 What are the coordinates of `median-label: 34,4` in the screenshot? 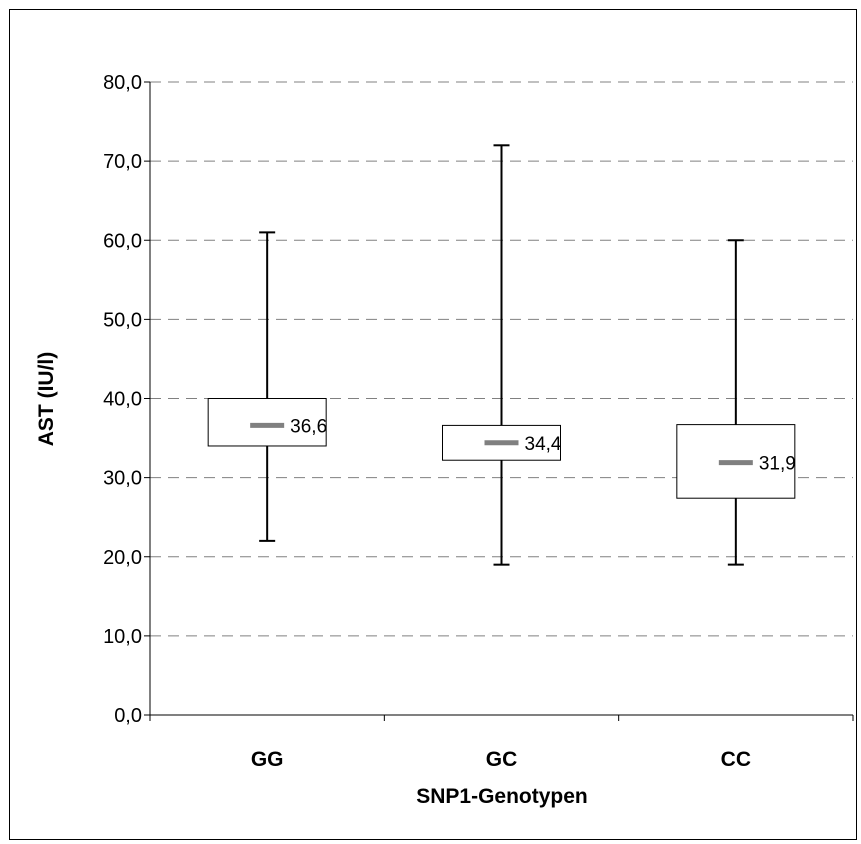 It's located at (543, 444).